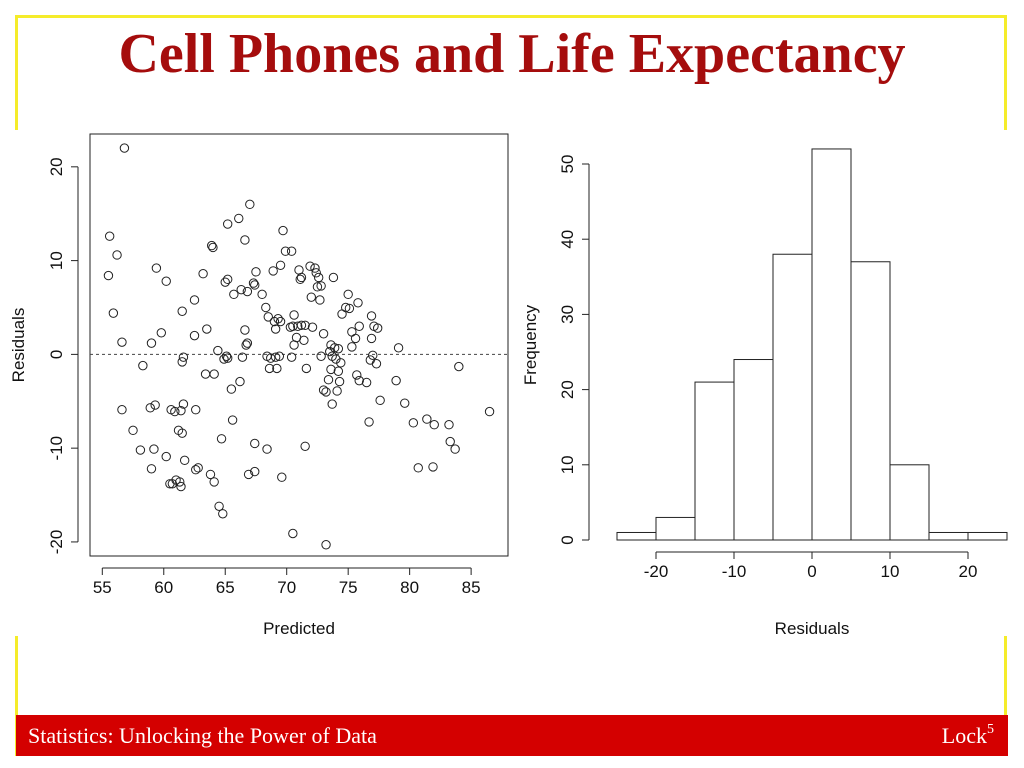 Image resolution: width=1024 pixels, height=768 pixels. What do you see at coordinates (734, 571) in the screenshot?
I see `hist-x-tick-label: -10` at bounding box center [734, 571].